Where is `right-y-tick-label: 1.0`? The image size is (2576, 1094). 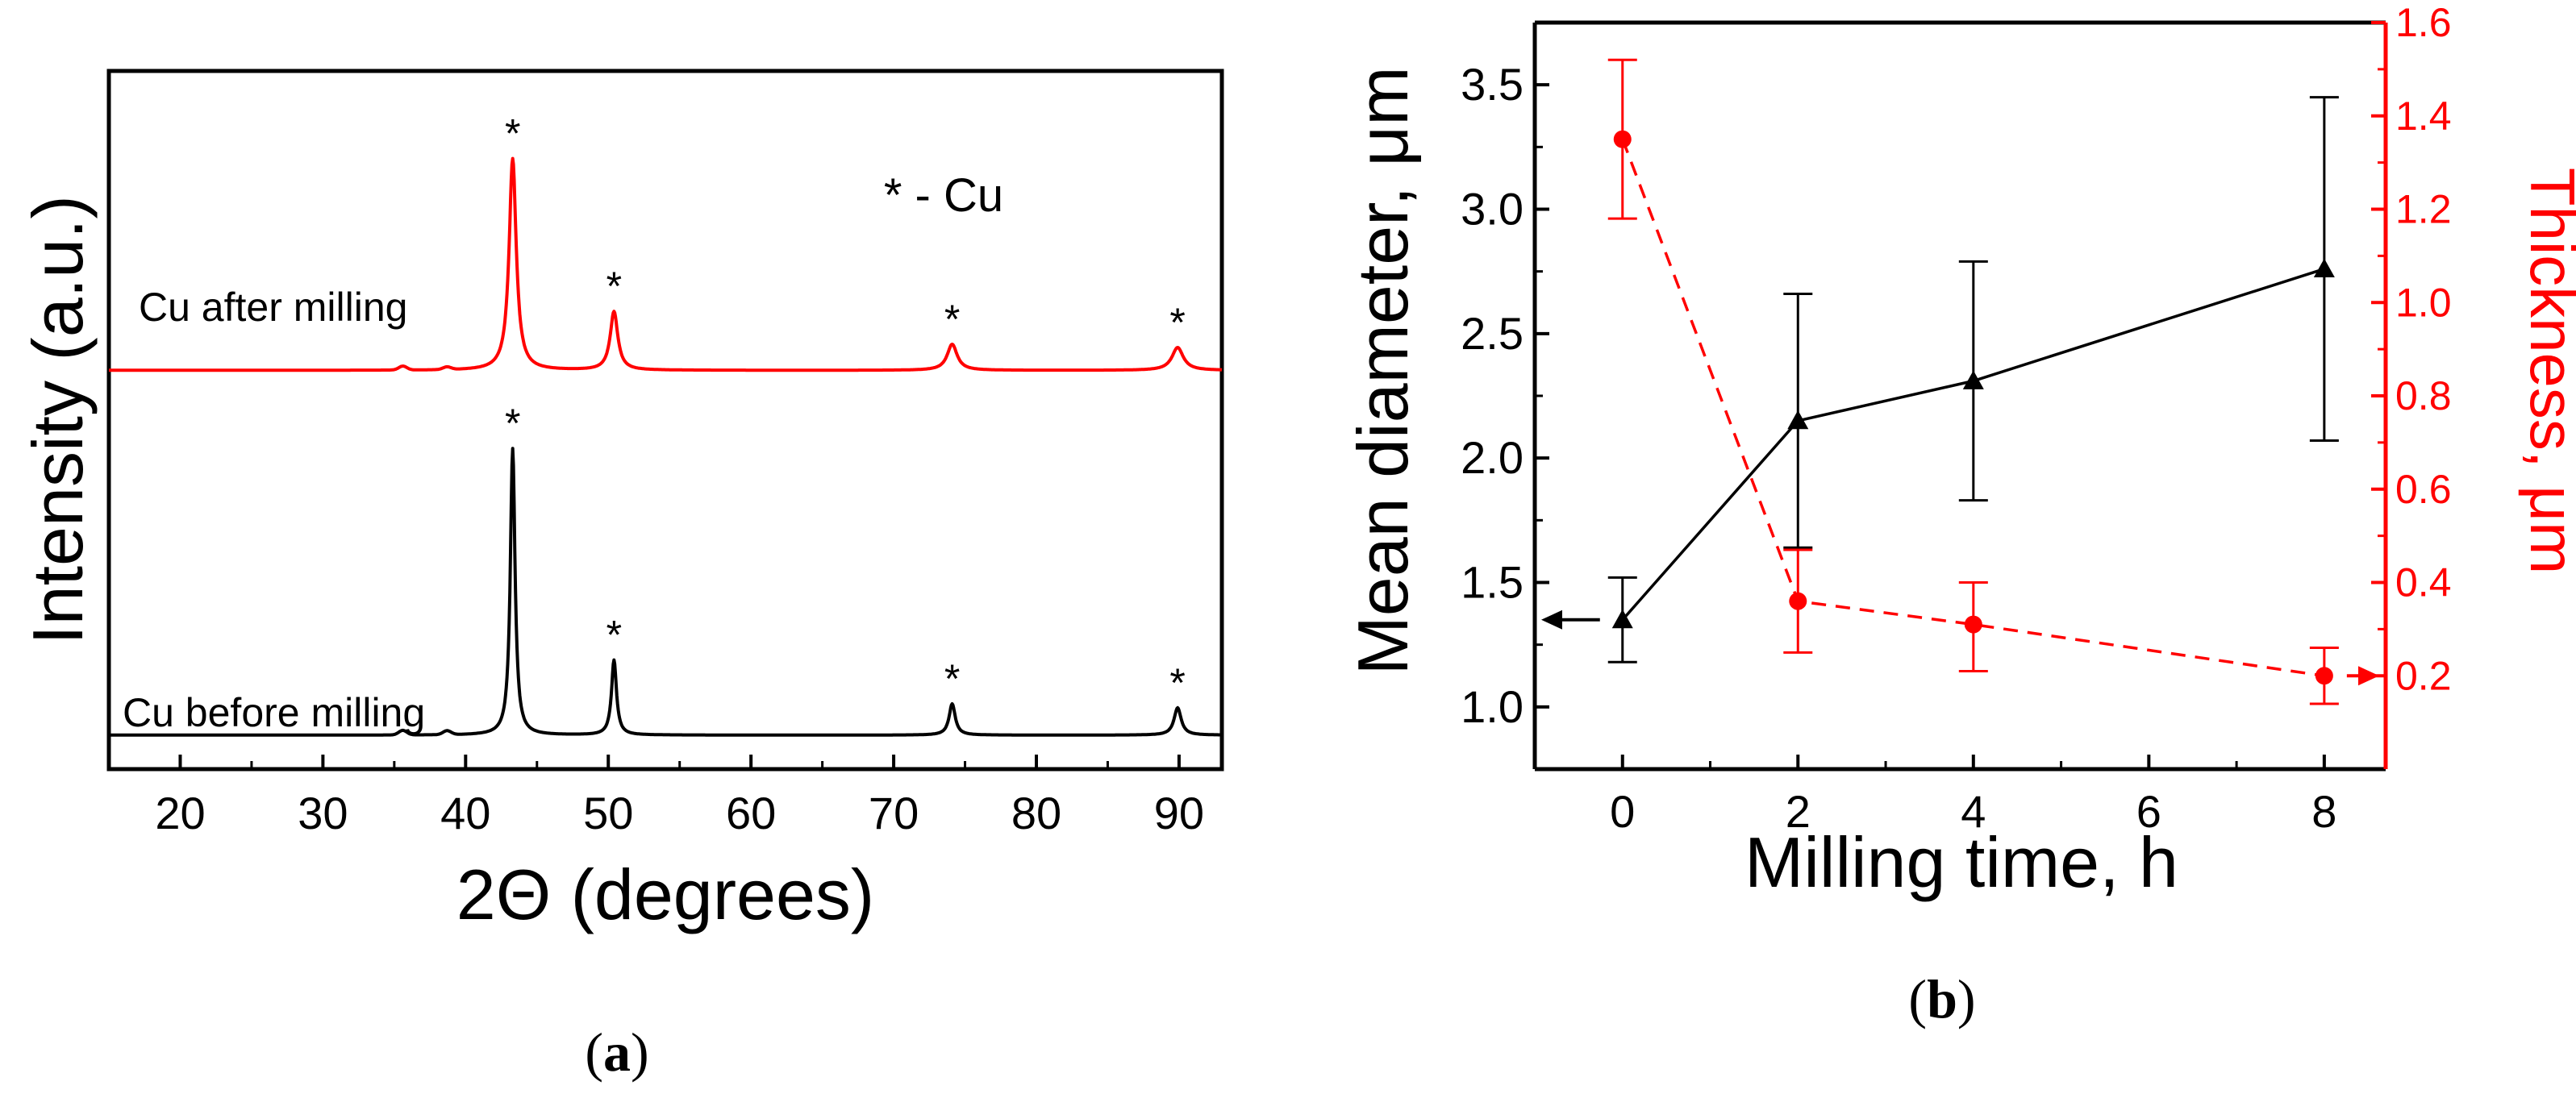 right-y-tick-label: 1.0 is located at coordinates (2423, 303).